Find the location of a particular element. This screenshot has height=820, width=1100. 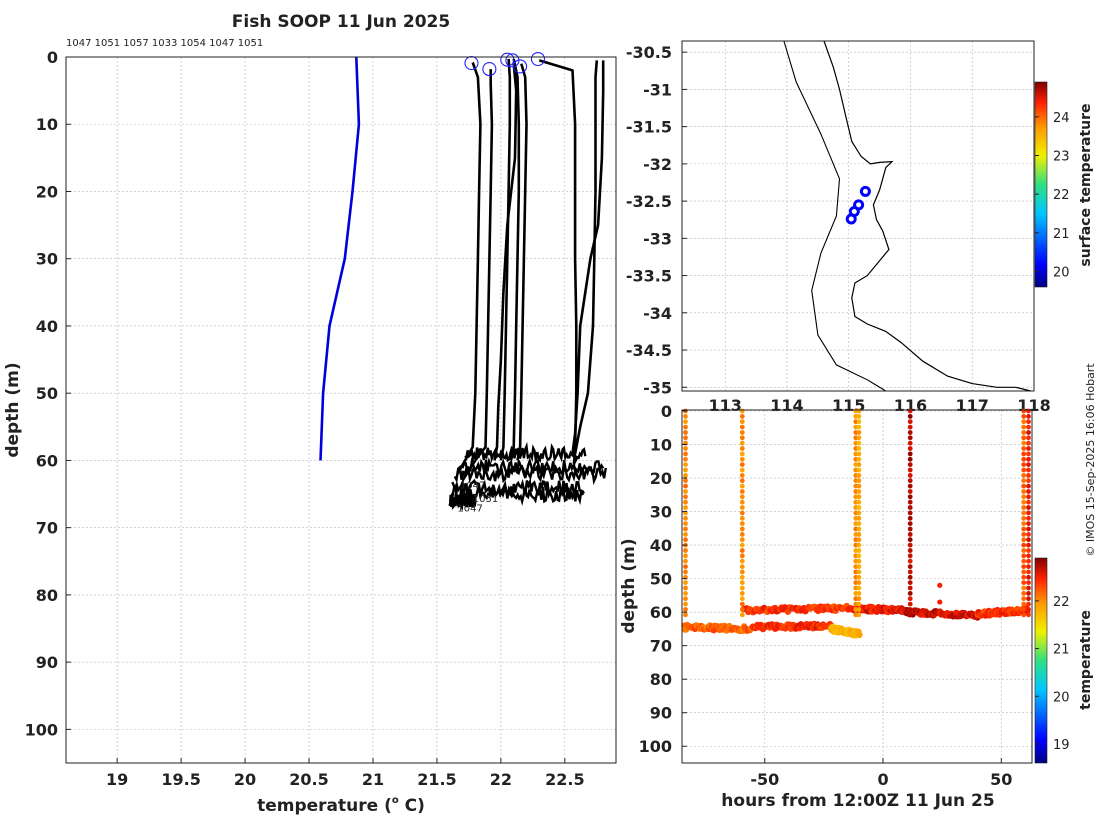

time-depth-colorbar is located at coordinates (1041, 660).